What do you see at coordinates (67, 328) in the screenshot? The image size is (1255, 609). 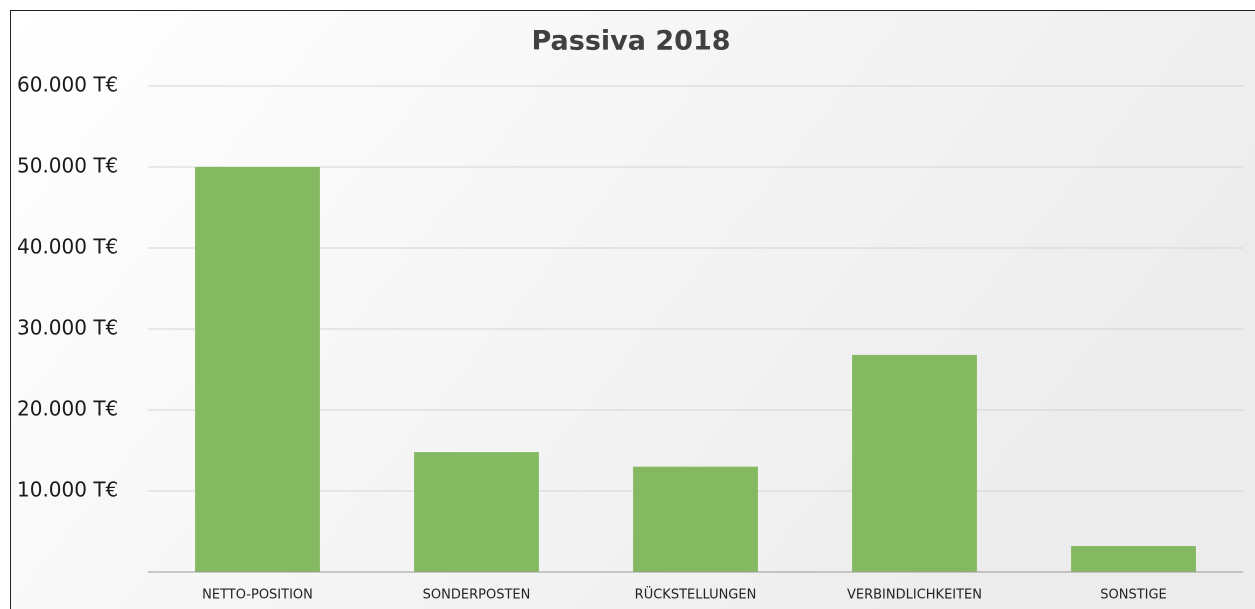 I see `y-tick-label: 30.000 T€` at bounding box center [67, 328].